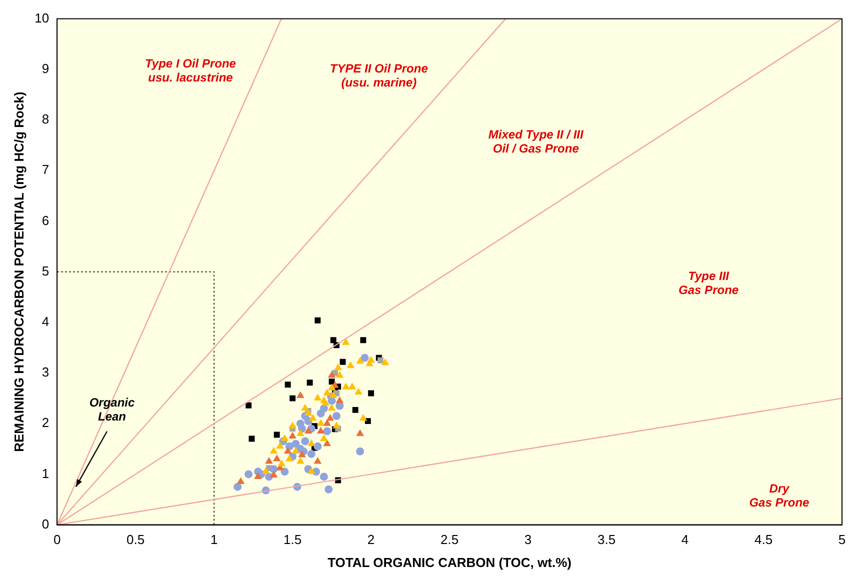  Describe the element at coordinates (450, 562) in the screenshot. I see `x-axis-title: TOTAL ORGANIC CARBON (TOC, wt.%)` at that location.